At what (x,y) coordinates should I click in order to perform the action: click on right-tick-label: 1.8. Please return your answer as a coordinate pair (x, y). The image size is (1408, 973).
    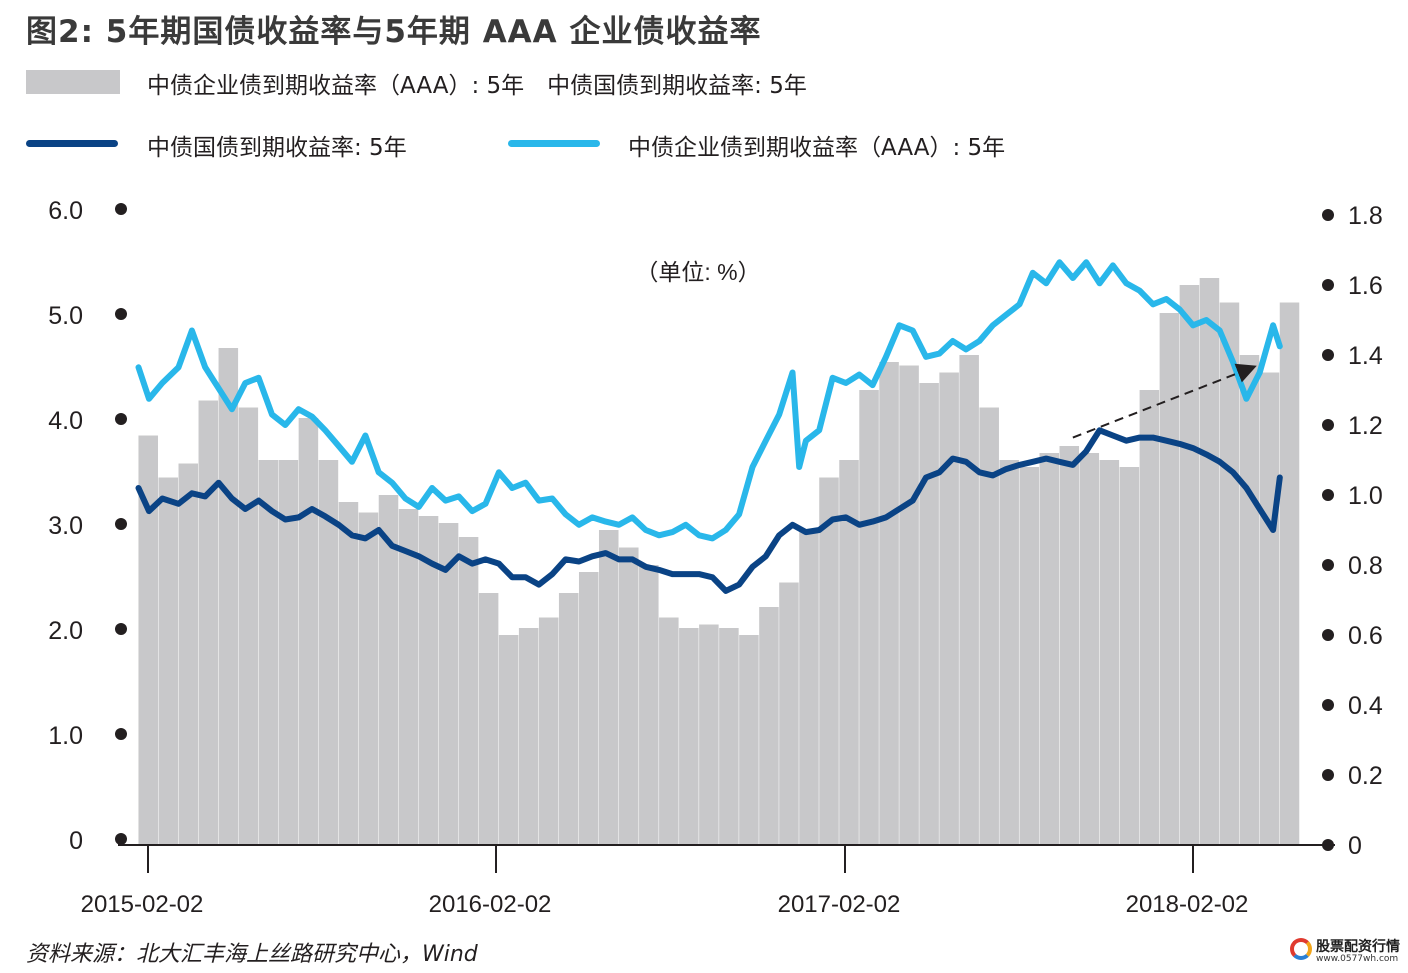
    Looking at the image, I should click on (1365, 216).